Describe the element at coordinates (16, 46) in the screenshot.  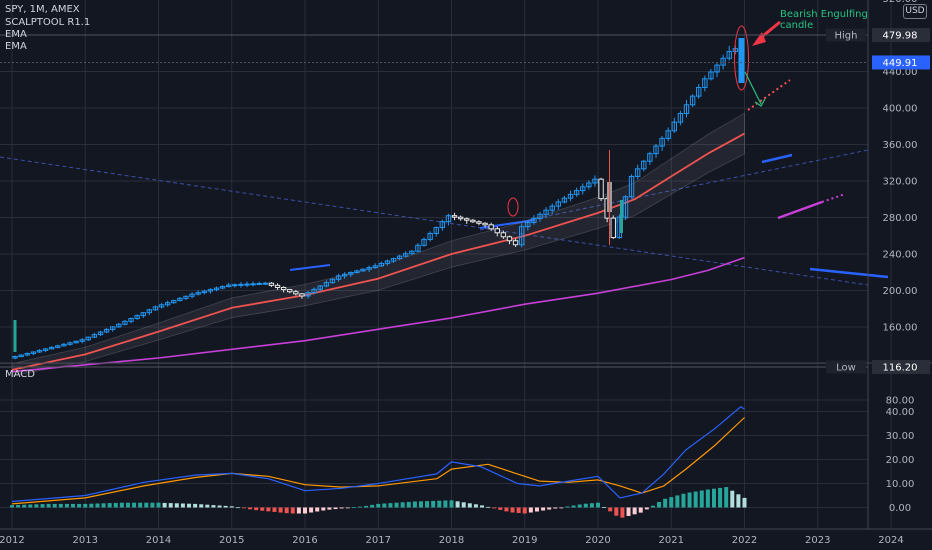
I see `indicator-ema-2: EMA` at that location.